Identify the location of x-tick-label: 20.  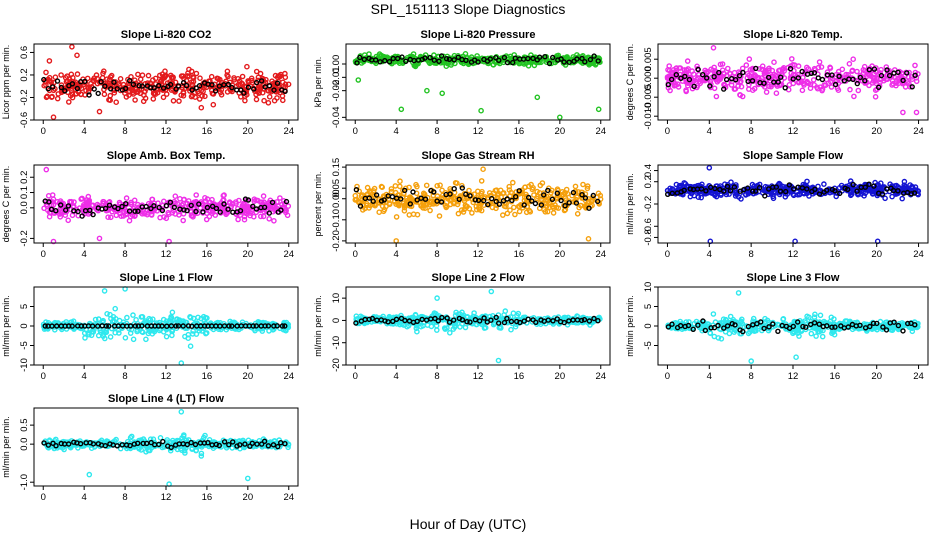
(876, 254).